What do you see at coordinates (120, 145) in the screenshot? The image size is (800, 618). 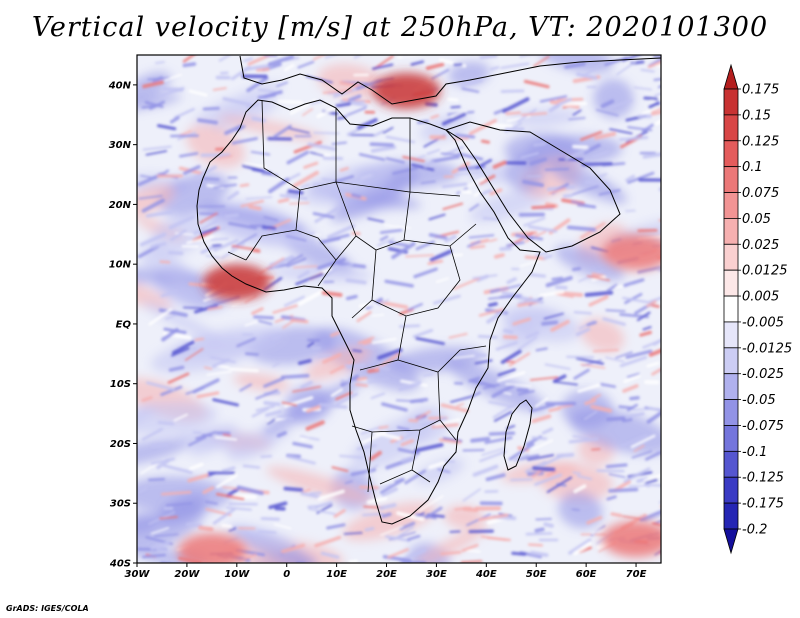 I see `lat-tick-label: 30N` at bounding box center [120, 145].